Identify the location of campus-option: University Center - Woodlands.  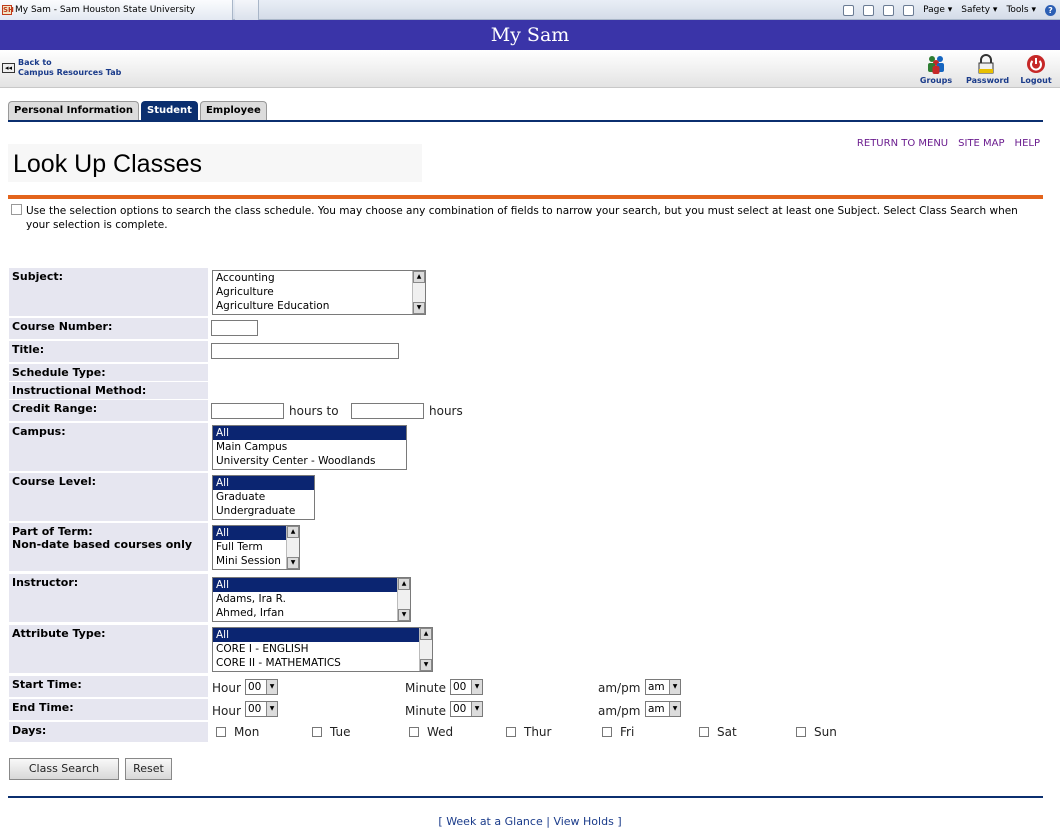
(296, 461).